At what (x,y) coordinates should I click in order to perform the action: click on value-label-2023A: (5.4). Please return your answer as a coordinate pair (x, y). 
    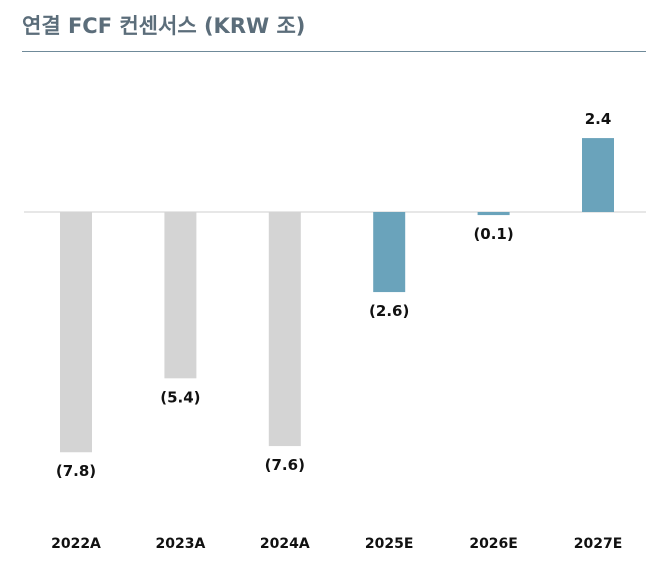
    Looking at the image, I should click on (180, 397).